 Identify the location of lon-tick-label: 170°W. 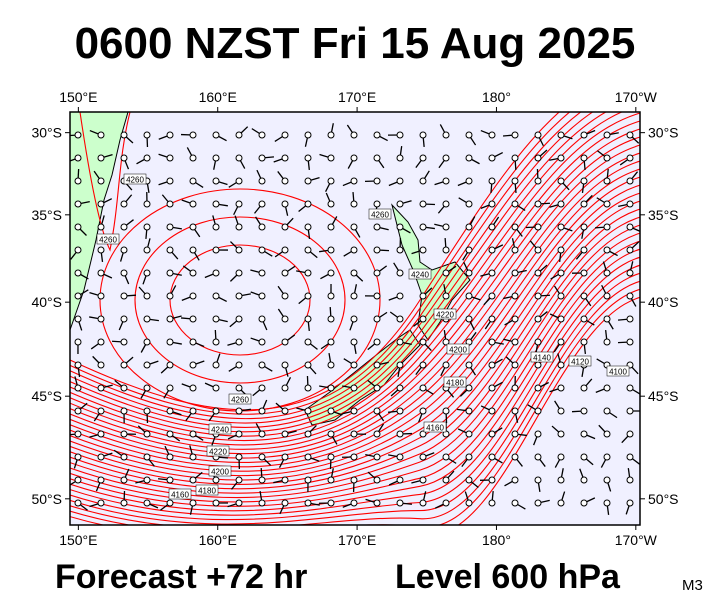
(636, 97).